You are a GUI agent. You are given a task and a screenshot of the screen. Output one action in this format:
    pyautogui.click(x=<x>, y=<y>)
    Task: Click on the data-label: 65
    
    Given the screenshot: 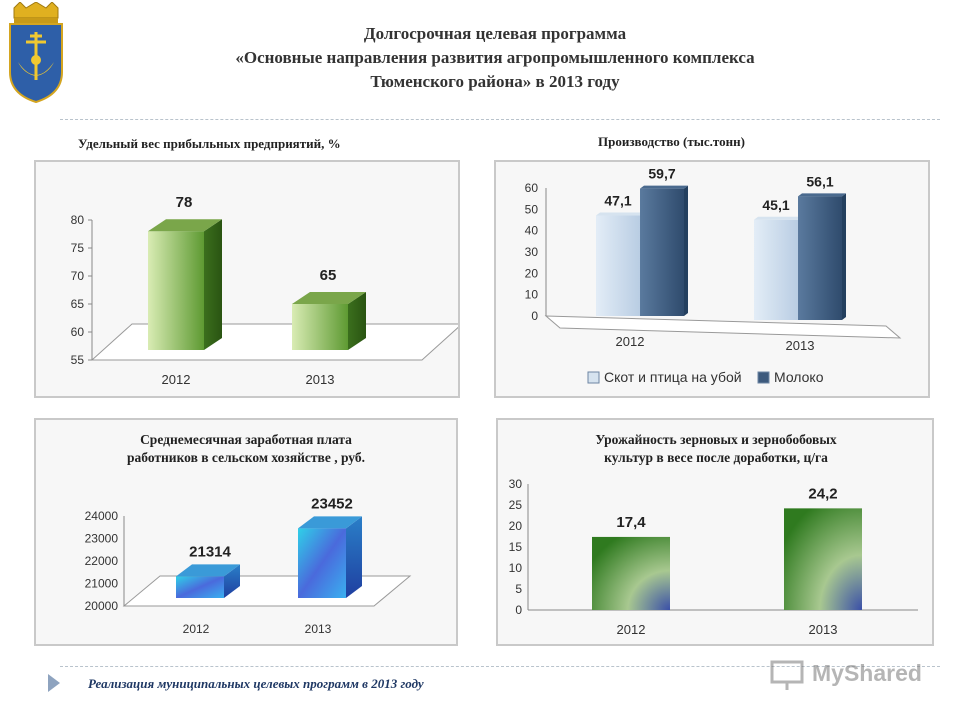 What is the action you would take?
    pyautogui.click(x=328, y=275)
    